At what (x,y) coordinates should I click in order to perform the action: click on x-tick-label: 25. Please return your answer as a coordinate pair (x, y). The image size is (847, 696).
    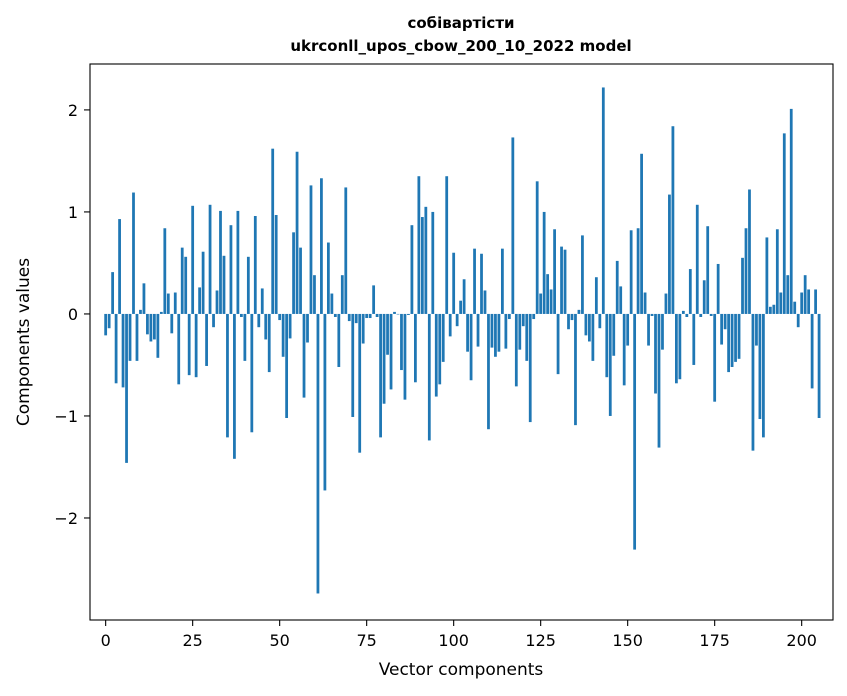
    Looking at the image, I should click on (192, 640).